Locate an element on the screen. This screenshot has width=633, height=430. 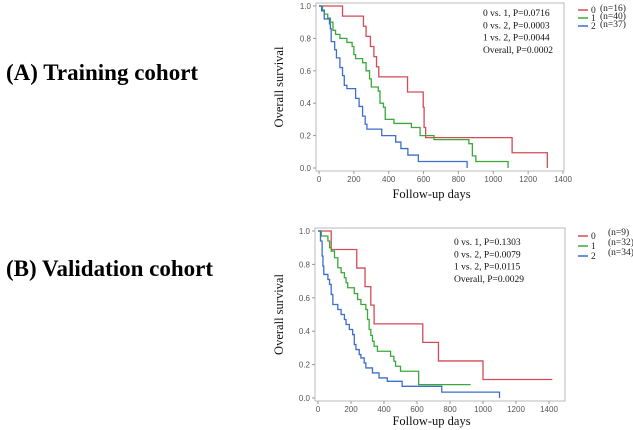
p-value-annotation: 0 vs. 1, P=0.1303 is located at coordinates (487, 243).